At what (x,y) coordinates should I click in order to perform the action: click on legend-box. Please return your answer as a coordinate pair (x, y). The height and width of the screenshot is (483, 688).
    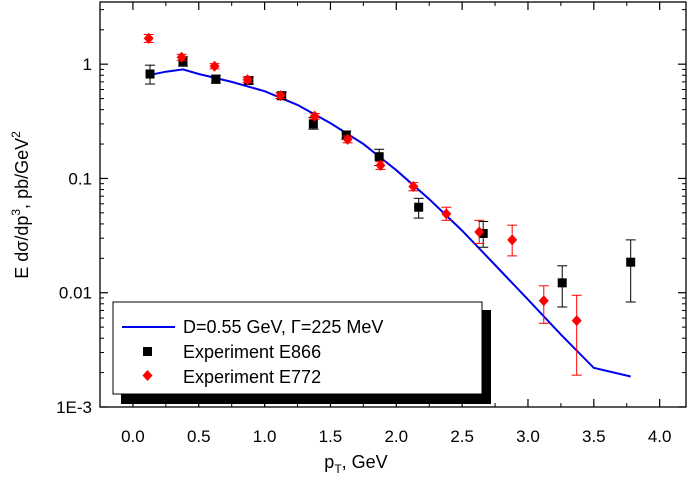
    Looking at the image, I should click on (297, 348).